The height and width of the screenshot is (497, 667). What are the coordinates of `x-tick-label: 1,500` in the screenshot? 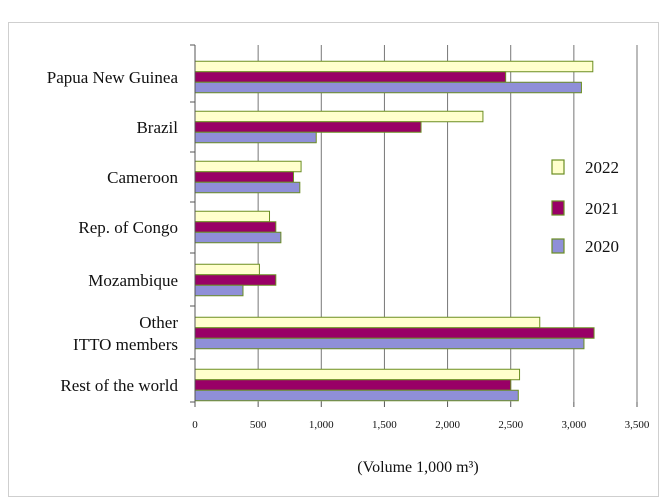 It's located at (384, 425).